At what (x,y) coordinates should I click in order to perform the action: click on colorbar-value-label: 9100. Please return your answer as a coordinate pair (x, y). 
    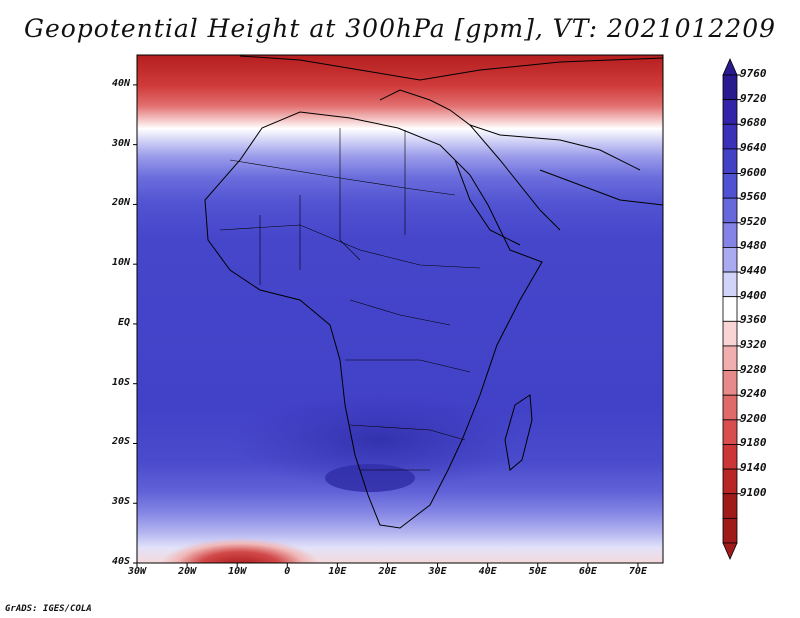
    Looking at the image, I should click on (753, 492).